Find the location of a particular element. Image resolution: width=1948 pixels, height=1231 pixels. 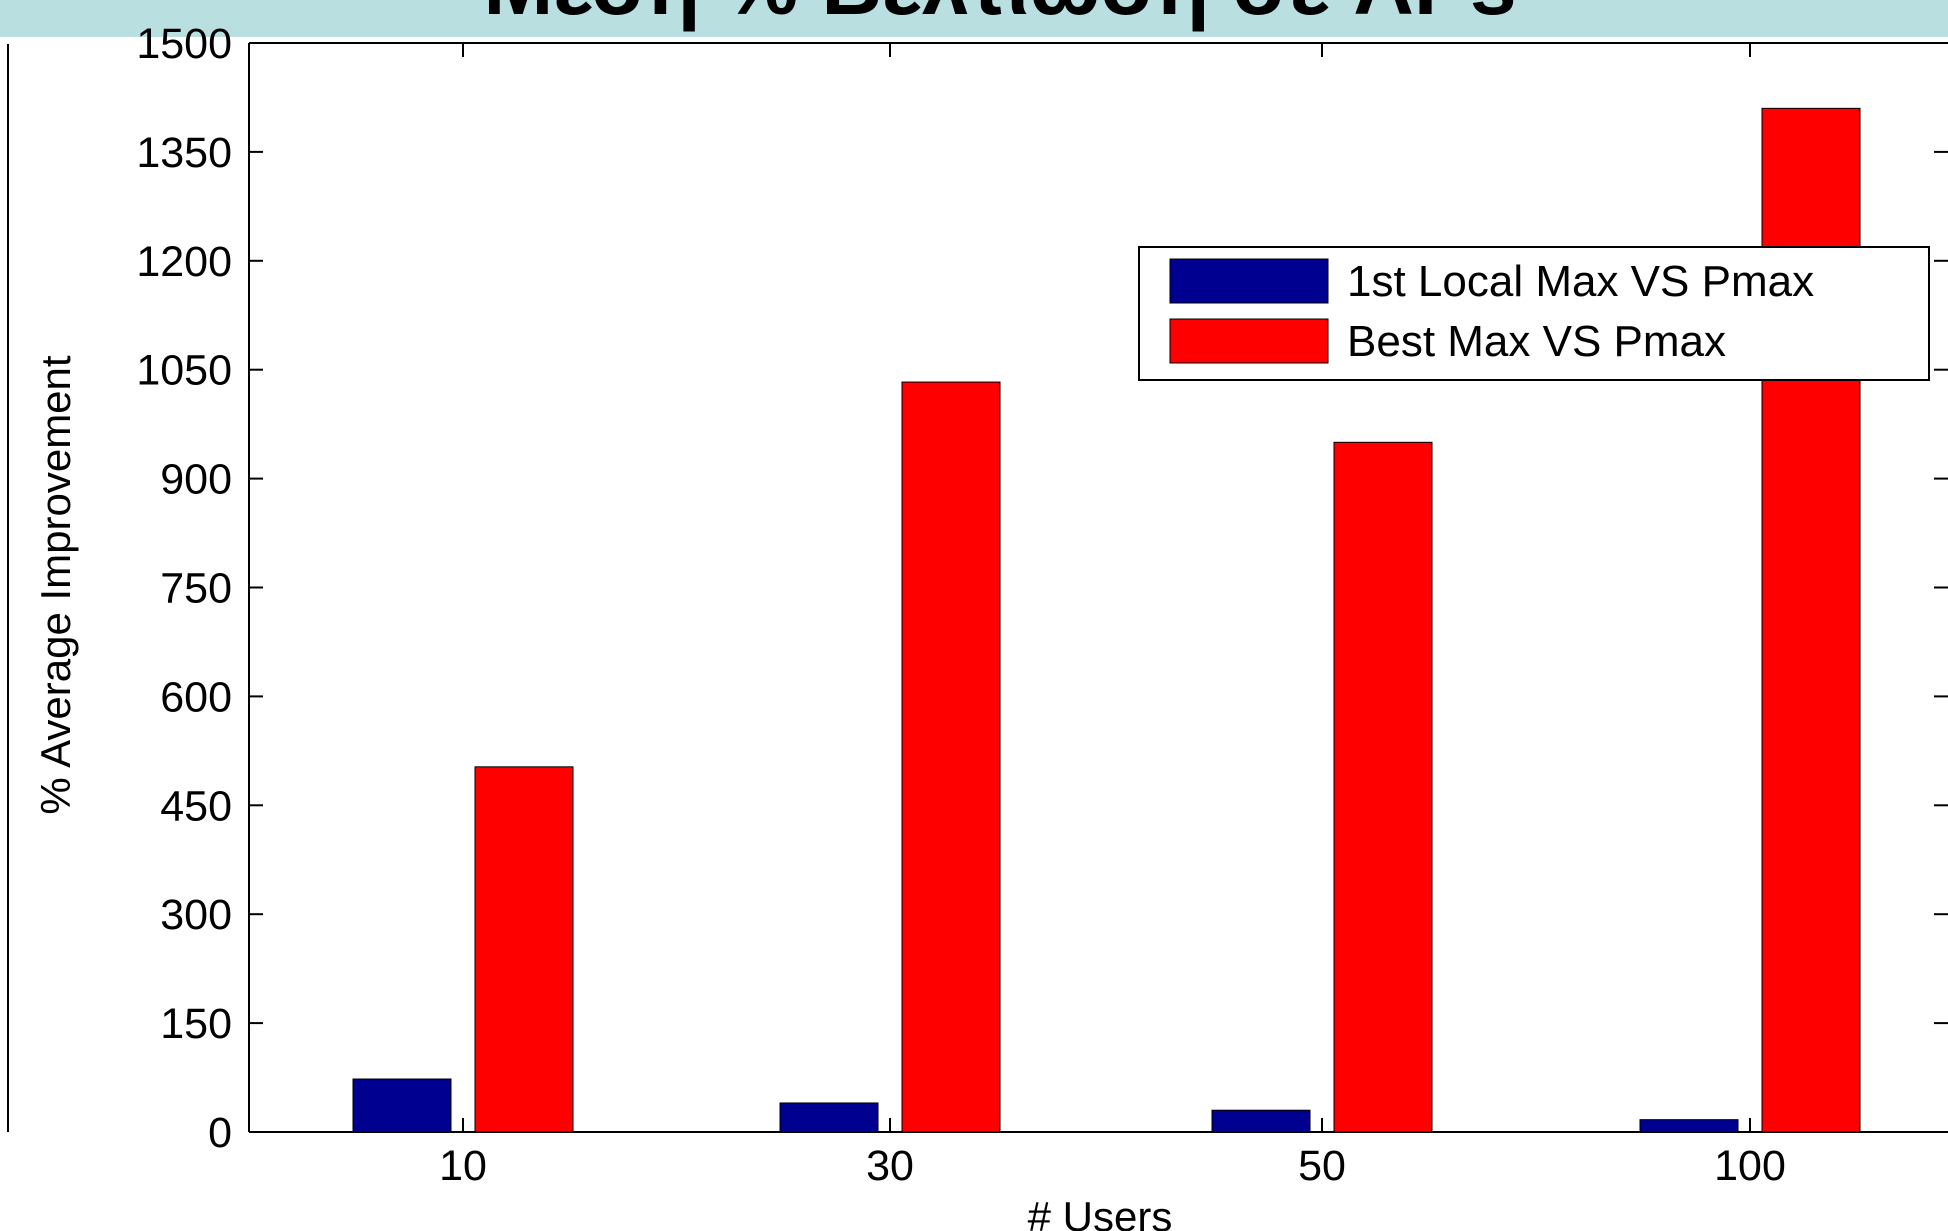

y-tick-label: 1200 is located at coordinates (184, 262).